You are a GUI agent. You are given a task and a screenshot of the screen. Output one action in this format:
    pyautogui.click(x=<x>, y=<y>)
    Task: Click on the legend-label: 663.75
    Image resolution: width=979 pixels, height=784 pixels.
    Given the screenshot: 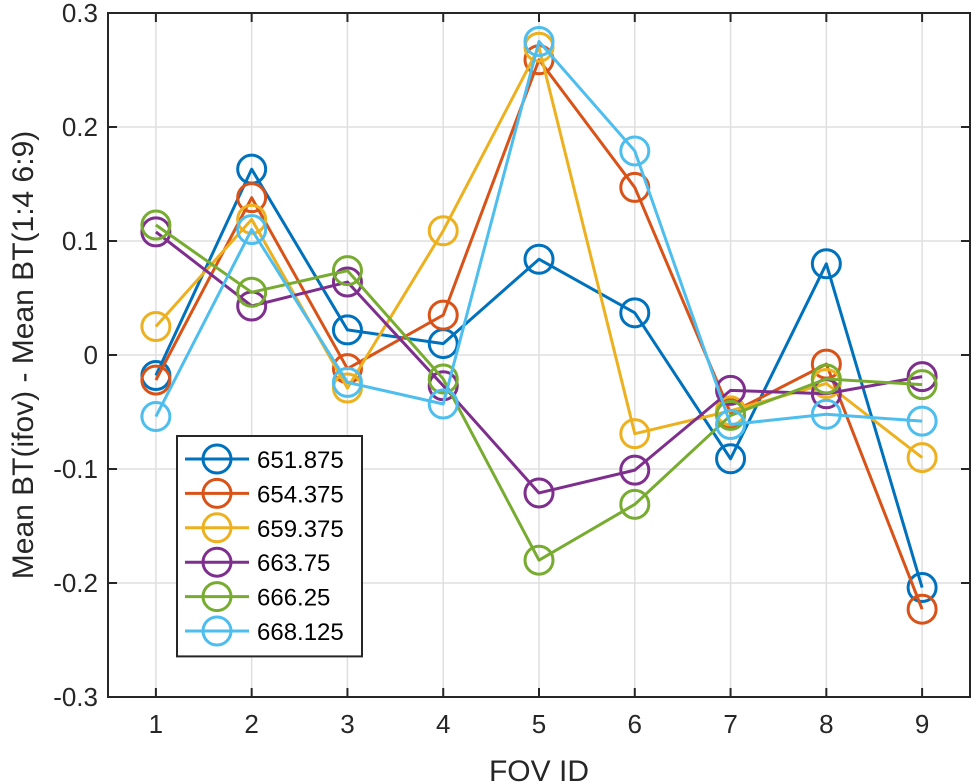 What is the action you would take?
    pyautogui.click(x=293, y=563)
    